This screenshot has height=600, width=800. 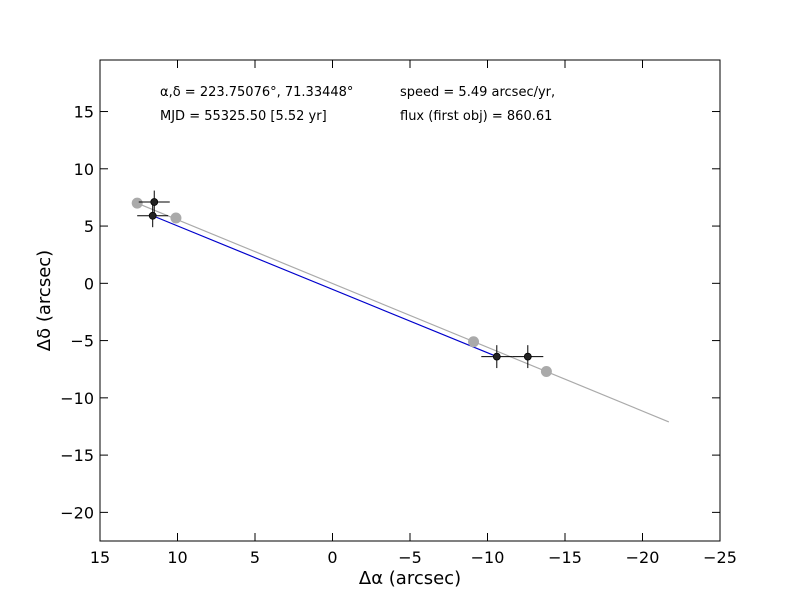 I want to click on observed-motion-line, so click(x=325, y=286).